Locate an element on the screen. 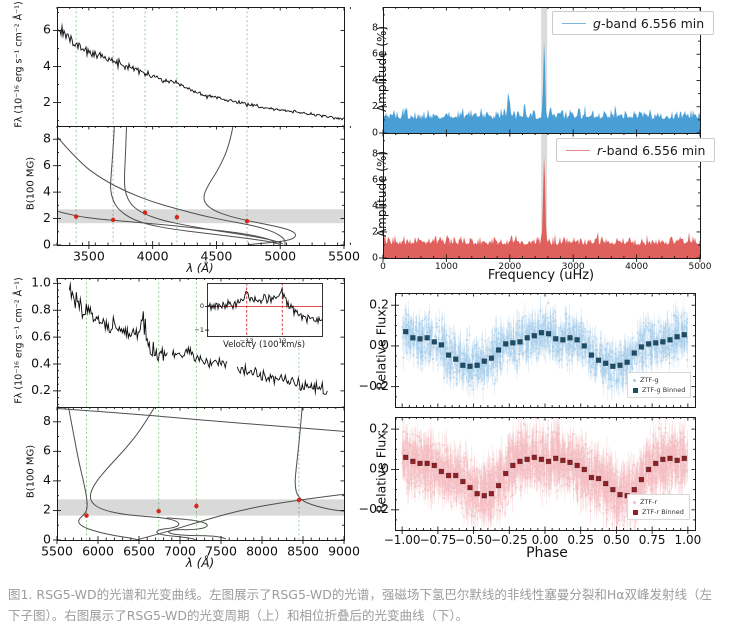 The width and height of the screenshot is (730, 630). inset-velocity-xlabel: Velocity (100 km/s) is located at coordinates (264, 345).